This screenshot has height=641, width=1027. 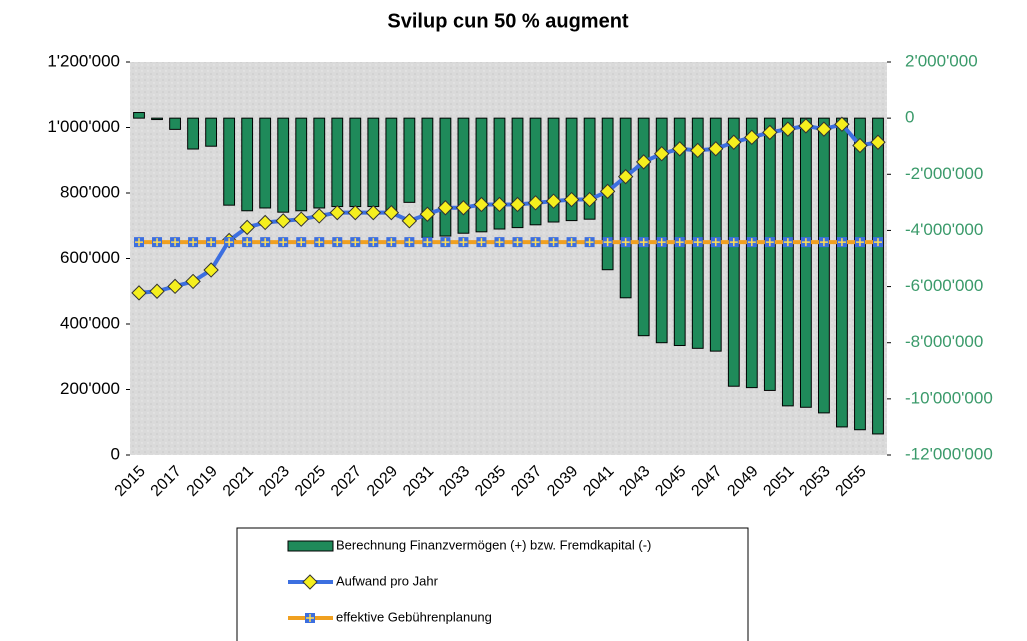 I want to click on y-tick-label: 400'000, so click(x=90, y=322).